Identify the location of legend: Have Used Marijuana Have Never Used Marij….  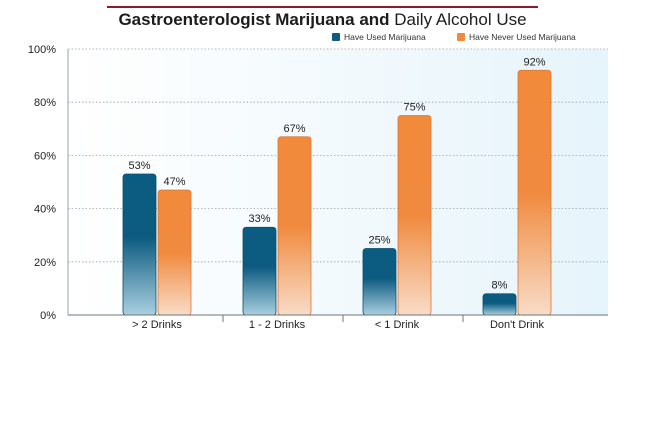
(454, 37).